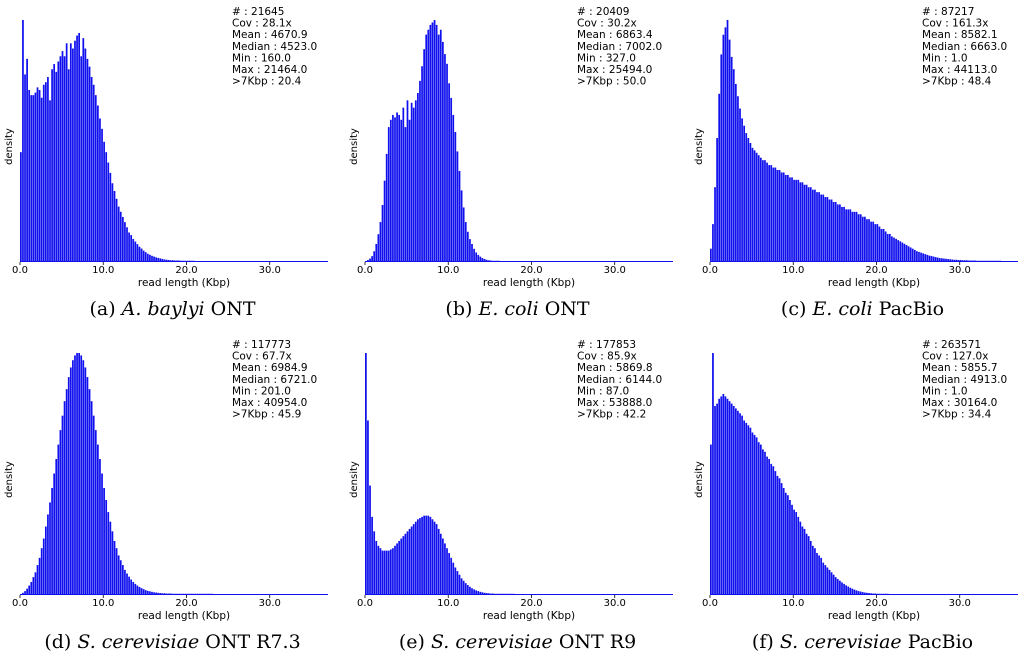  What do you see at coordinates (710, 603) in the screenshot?
I see `x-tick-label: 0.0` at bounding box center [710, 603].